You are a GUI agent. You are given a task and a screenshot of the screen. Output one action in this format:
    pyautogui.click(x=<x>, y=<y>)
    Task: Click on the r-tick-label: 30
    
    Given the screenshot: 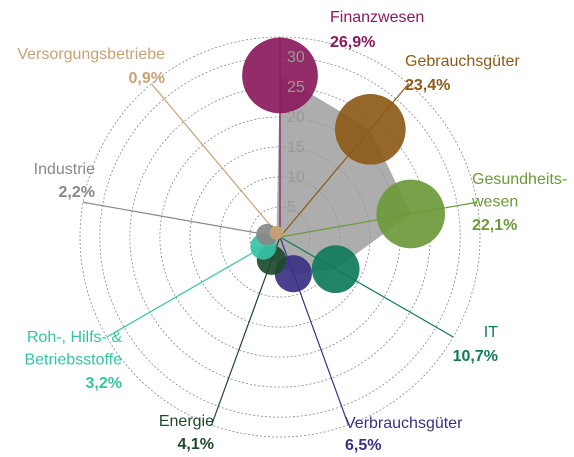 What is the action you would take?
    pyautogui.click(x=296, y=57)
    